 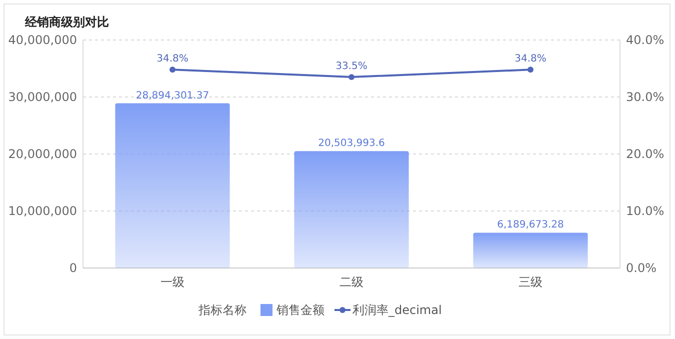 I want to click on x-tick-label: 一级, so click(x=172, y=282).